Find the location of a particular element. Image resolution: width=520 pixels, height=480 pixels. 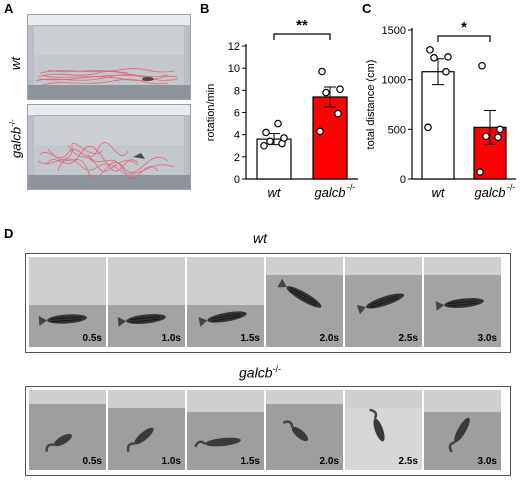

panel-c-letter: C is located at coordinates (367, 8).